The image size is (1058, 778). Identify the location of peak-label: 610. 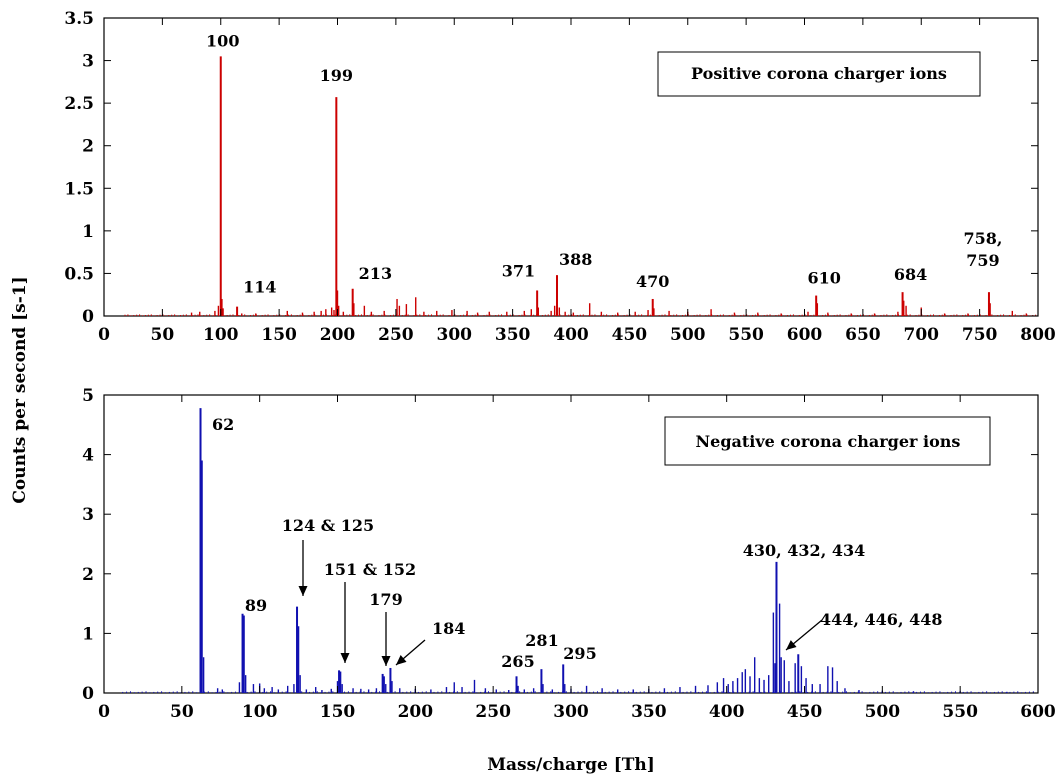
(823, 278).